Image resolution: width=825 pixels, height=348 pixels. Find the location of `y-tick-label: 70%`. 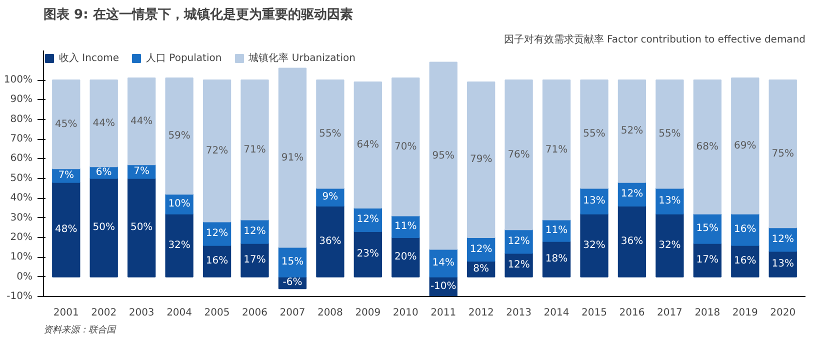

y-tick-label: 70% is located at coordinates (21, 139).